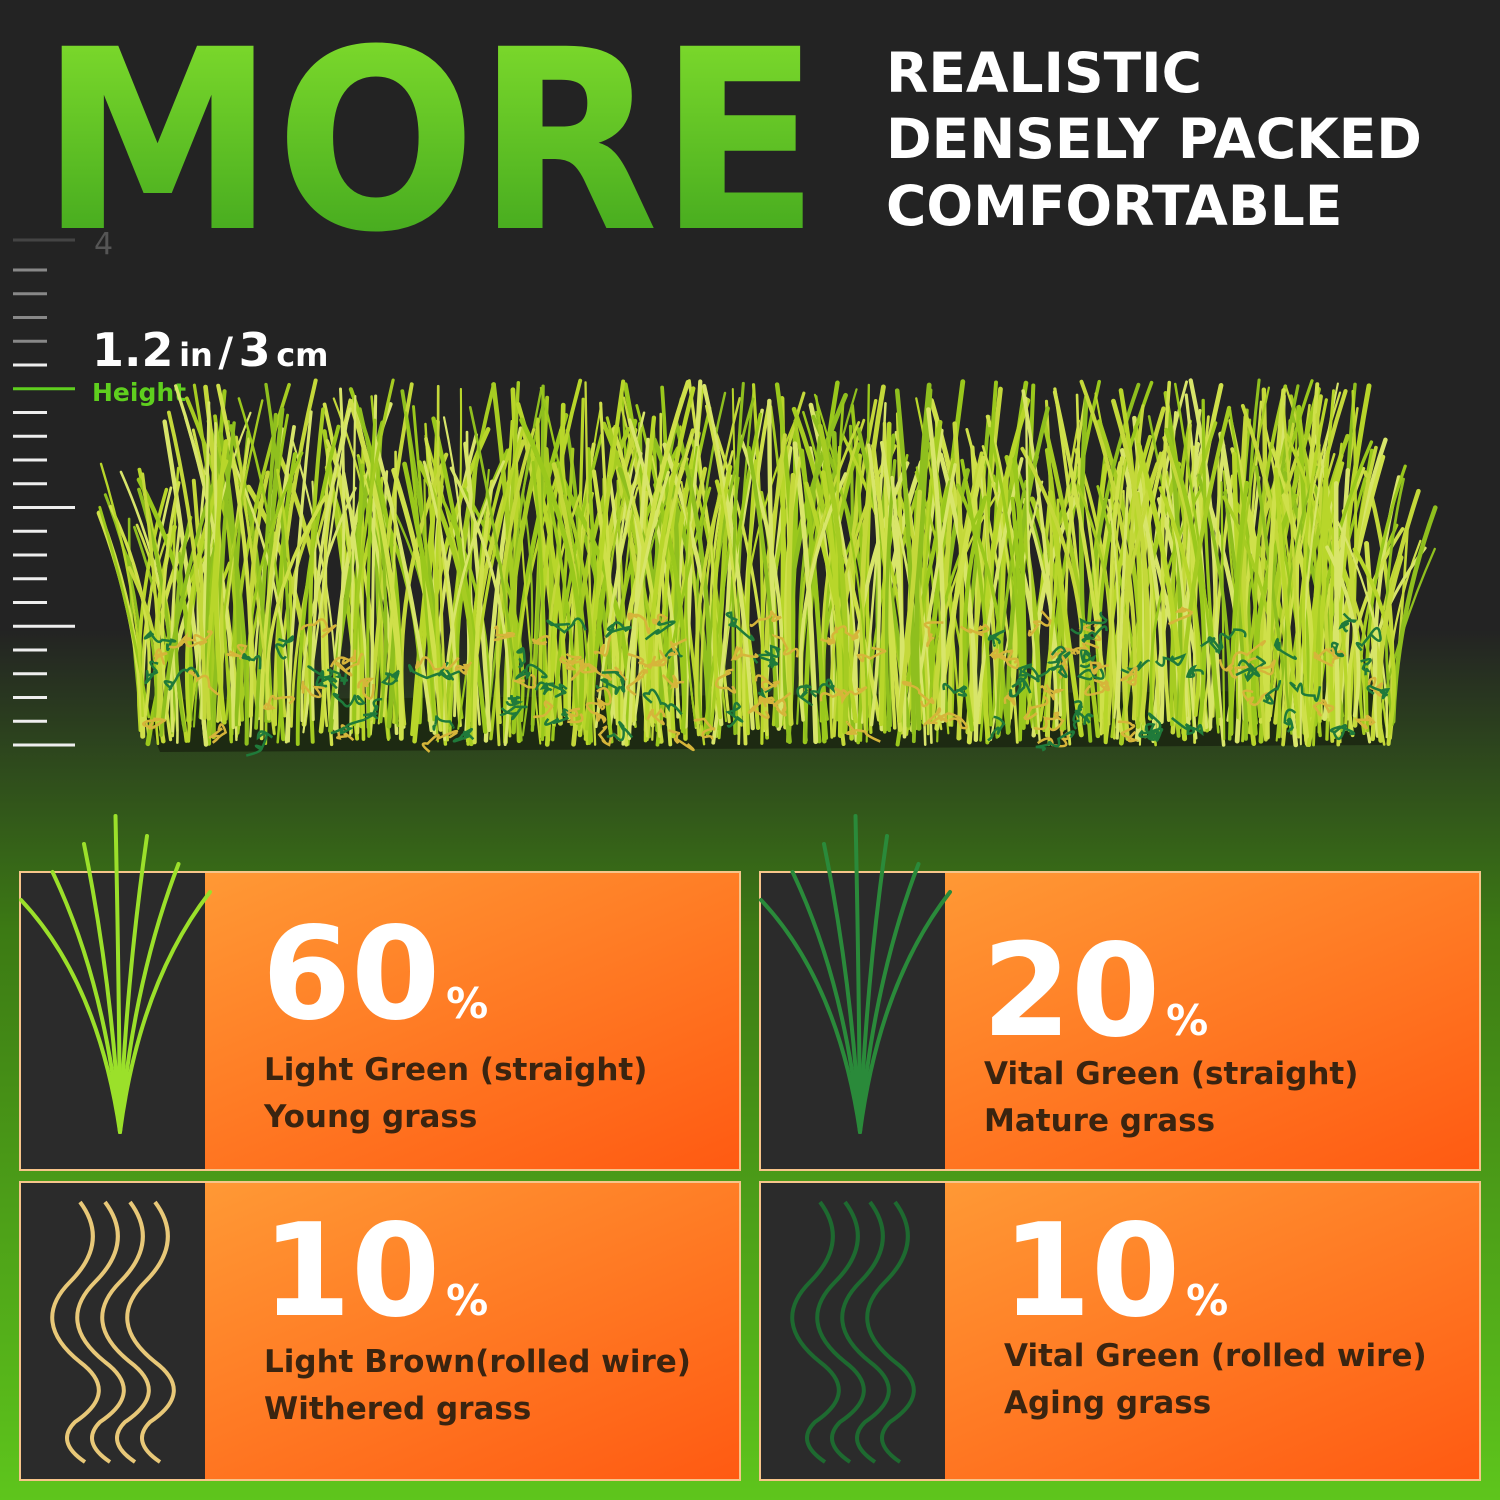 The width and height of the screenshot is (1500, 1500). I want to click on percent-value: 60, so click(351, 974).